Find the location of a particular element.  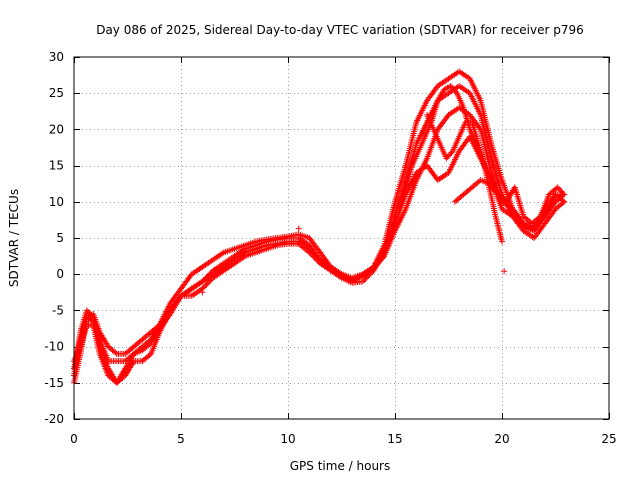

y-tick-label: -10 is located at coordinates (54, 347).